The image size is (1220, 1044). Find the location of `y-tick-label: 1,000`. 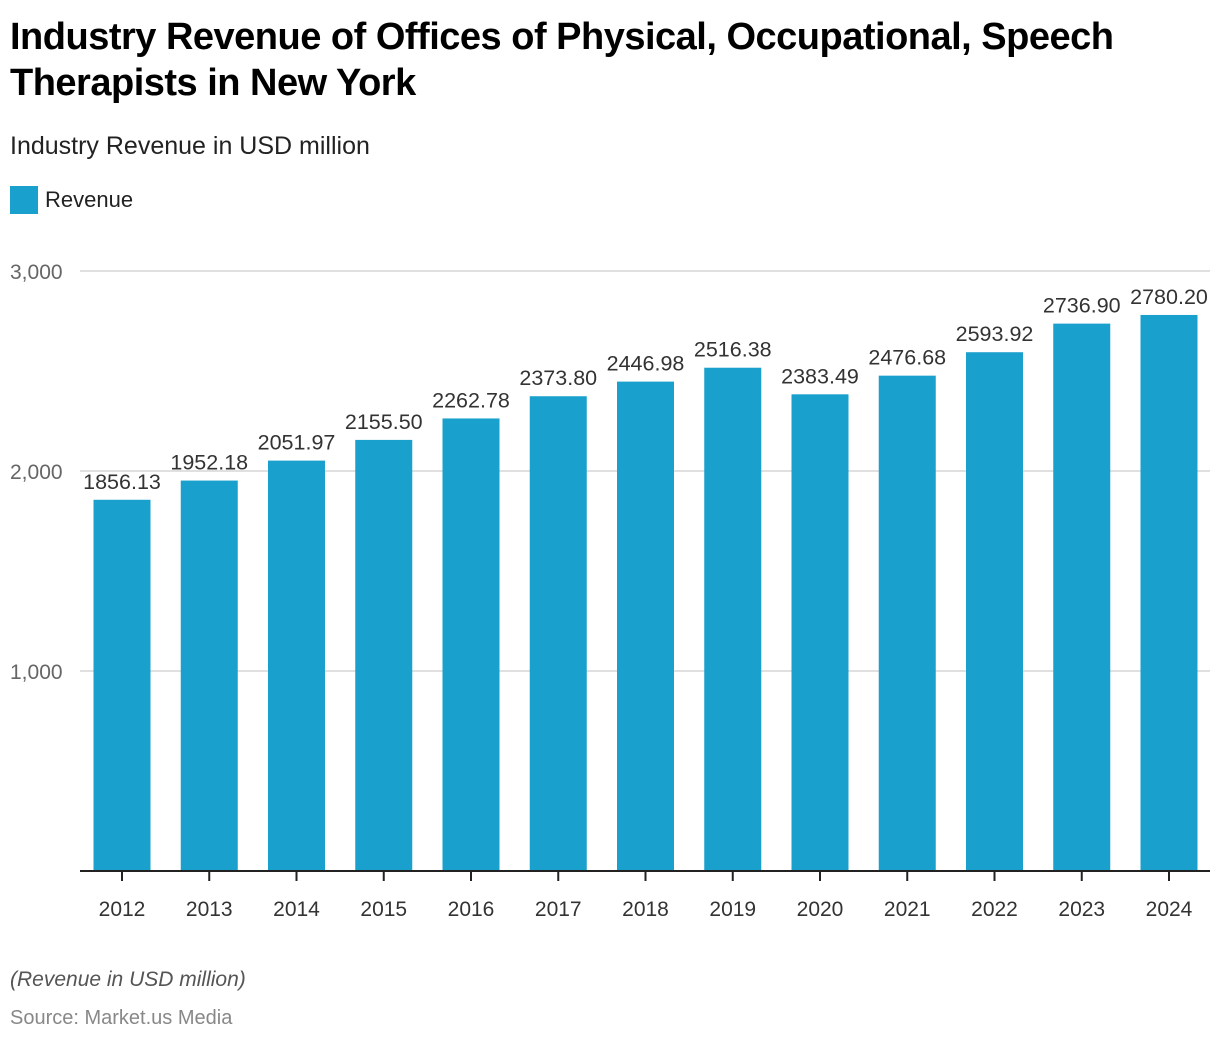

y-tick-label: 1,000 is located at coordinates (36, 672).